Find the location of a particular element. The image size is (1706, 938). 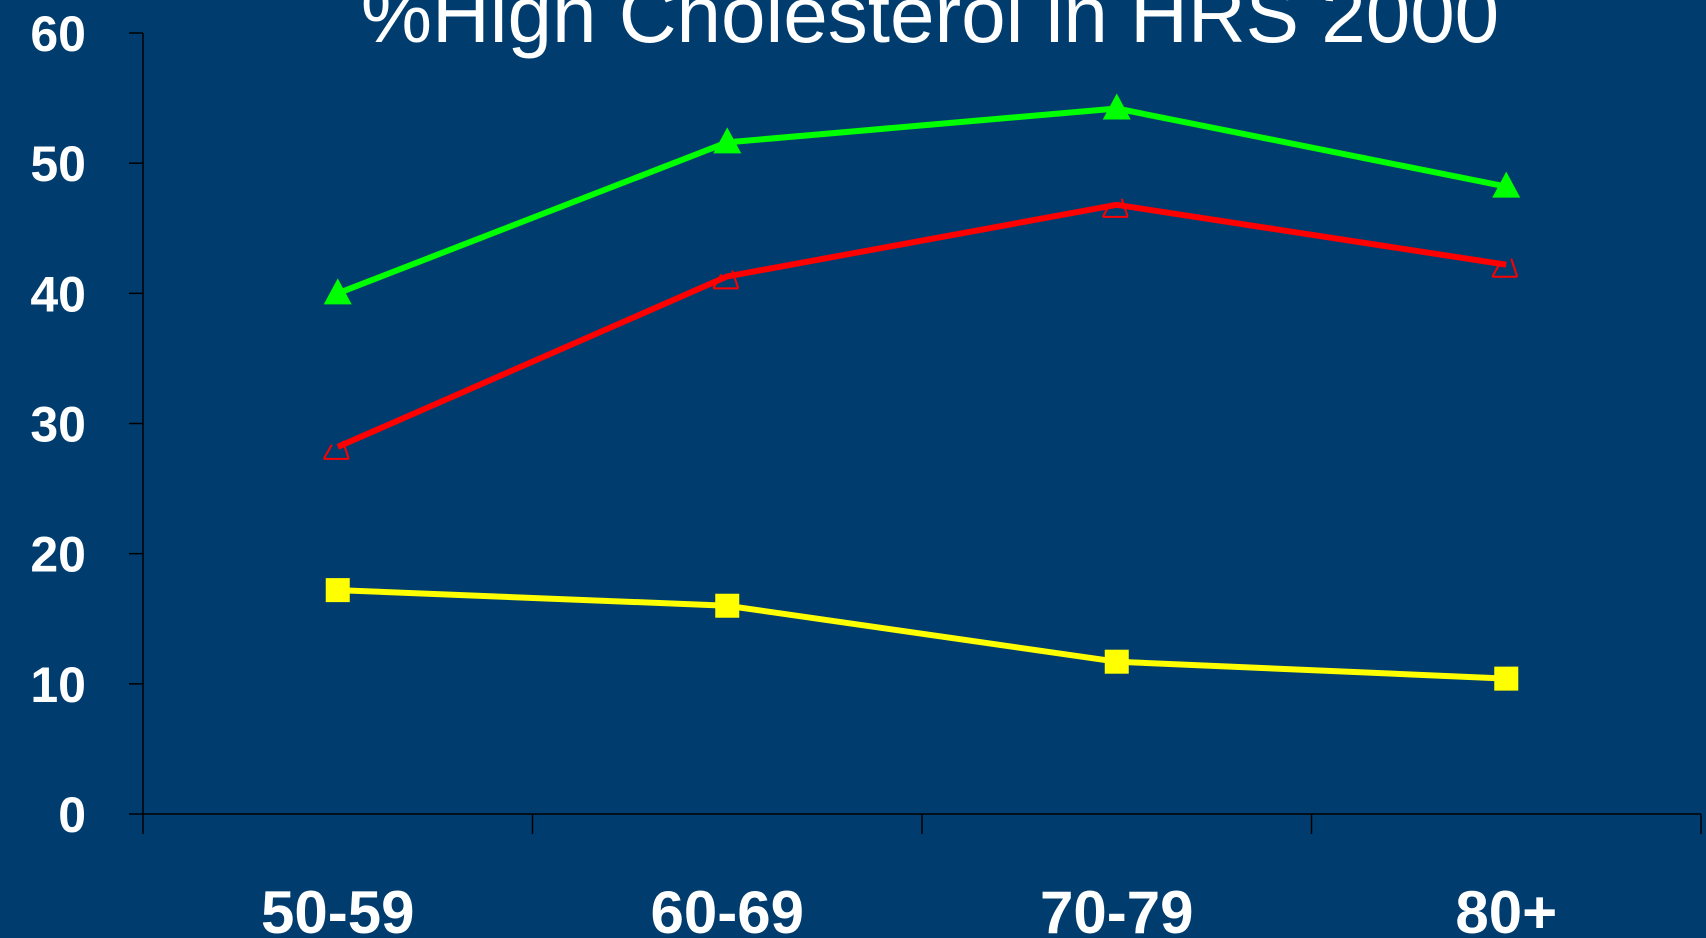

y-tick-label: 40 is located at coordinates (58, 294).